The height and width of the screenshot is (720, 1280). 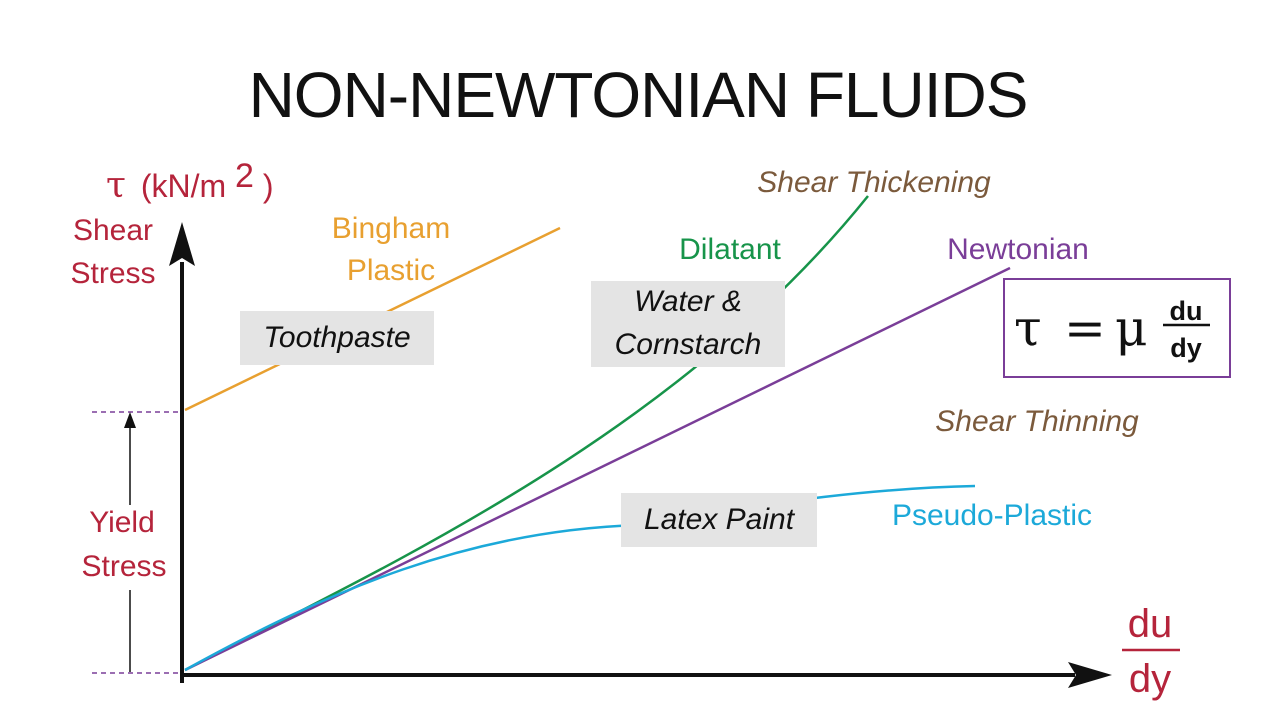 I want to click on equation-lhs: τ, so click(x=1028, y=328).